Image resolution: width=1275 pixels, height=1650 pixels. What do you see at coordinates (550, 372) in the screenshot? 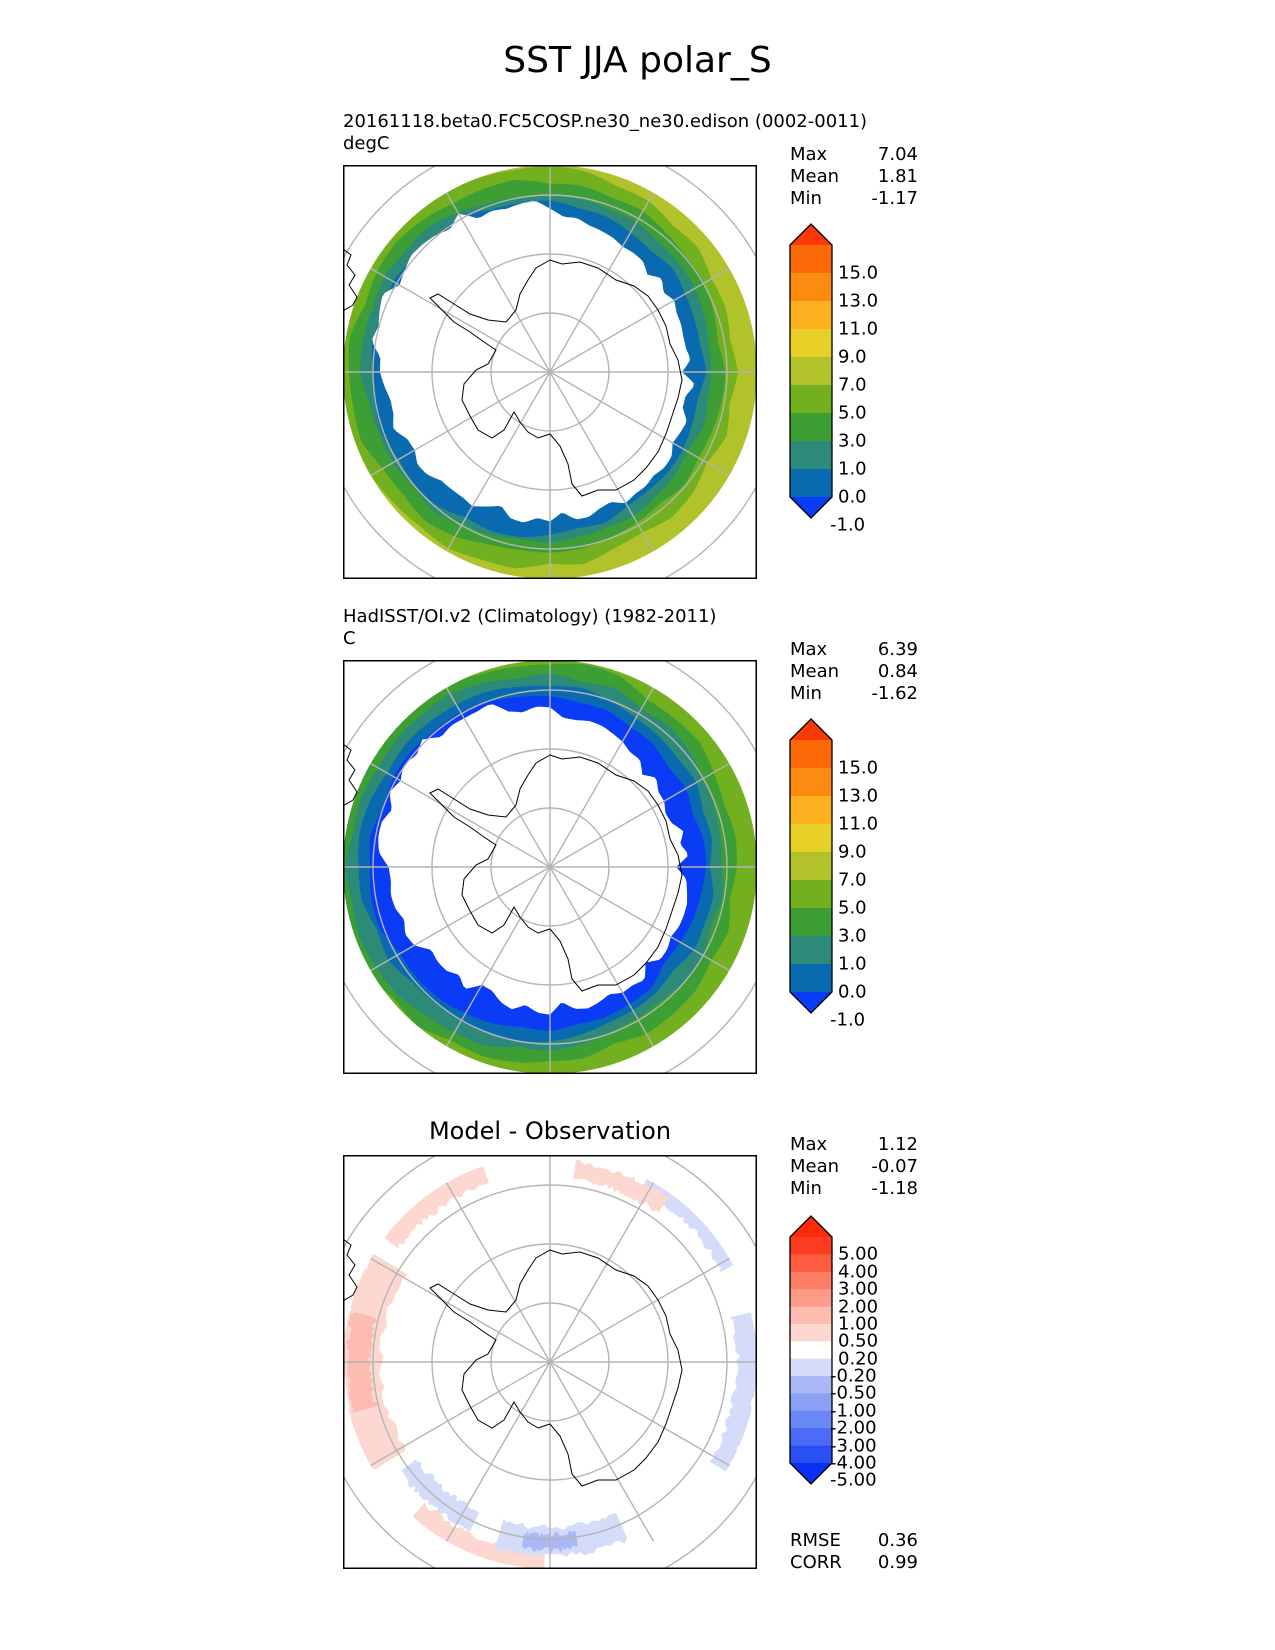
I see `polar-map` at bounding box center [550, 372].